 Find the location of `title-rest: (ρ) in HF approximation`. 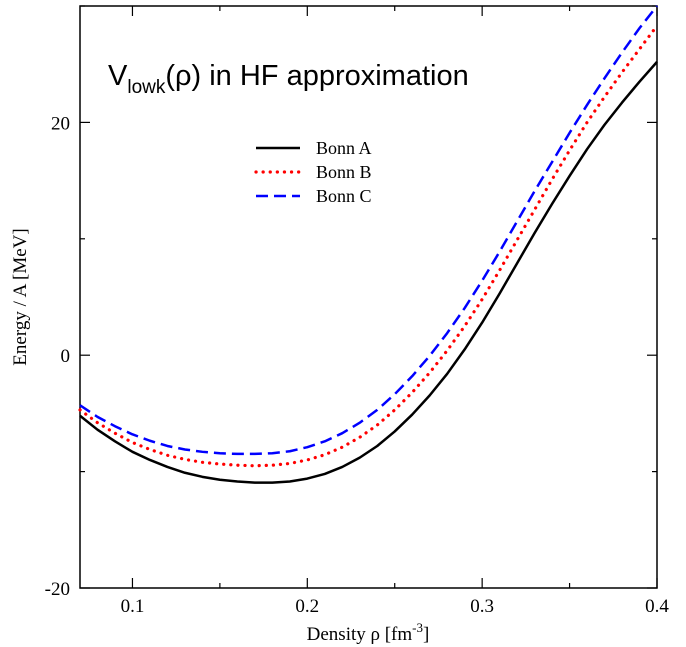

title-rest: (ρ) in HF approximation is located at coordinates (316, 76).